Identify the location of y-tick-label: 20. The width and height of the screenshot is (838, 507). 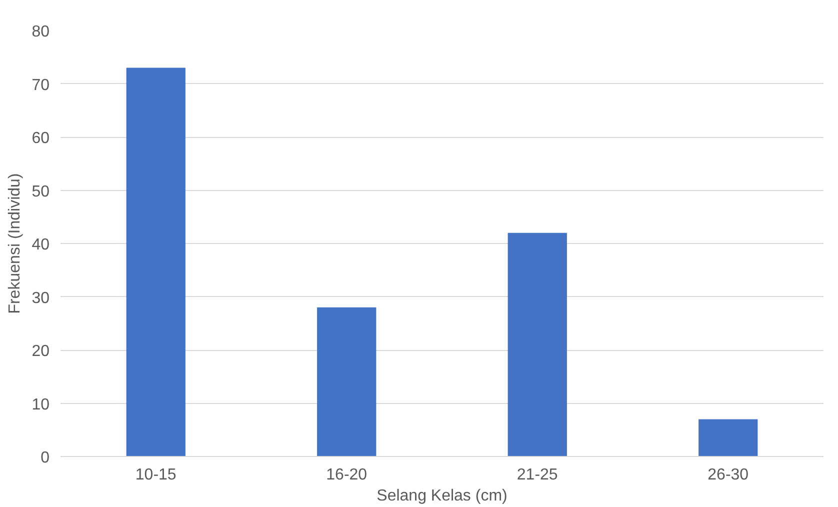
(41, 351).